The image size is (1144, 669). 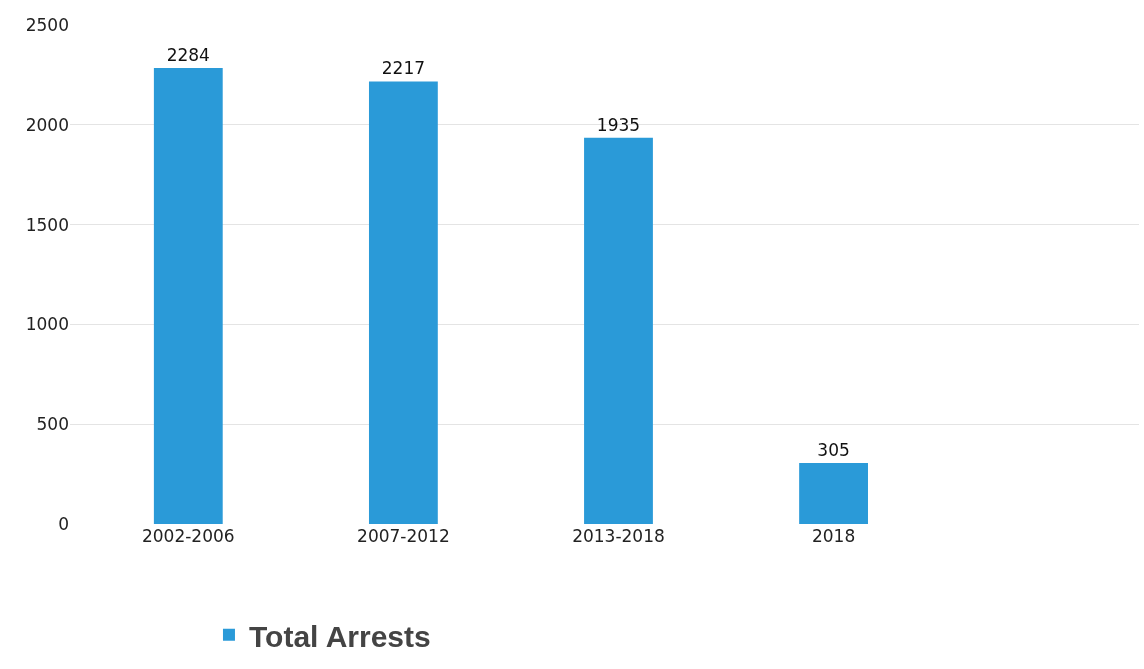 What do you see at coordinates (52, 424) in the screenshot?
I see `y-tick-label: 500` at bounding box center [52, 424].